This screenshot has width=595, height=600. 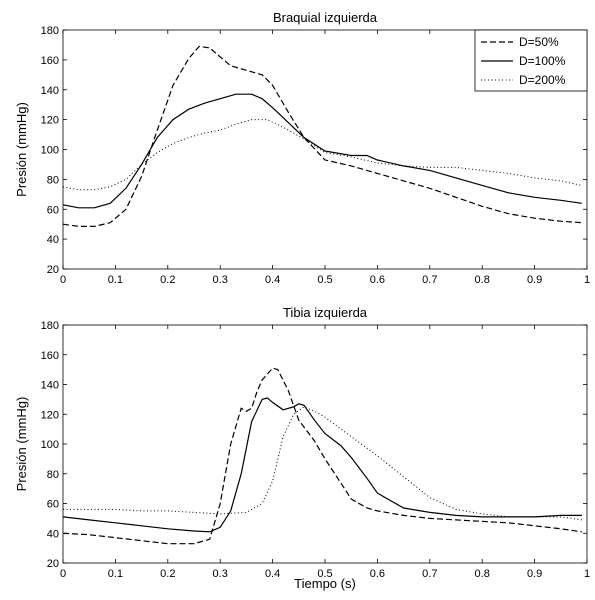 I want to click on legend-label: D=200%, so click(x=542, y=80).